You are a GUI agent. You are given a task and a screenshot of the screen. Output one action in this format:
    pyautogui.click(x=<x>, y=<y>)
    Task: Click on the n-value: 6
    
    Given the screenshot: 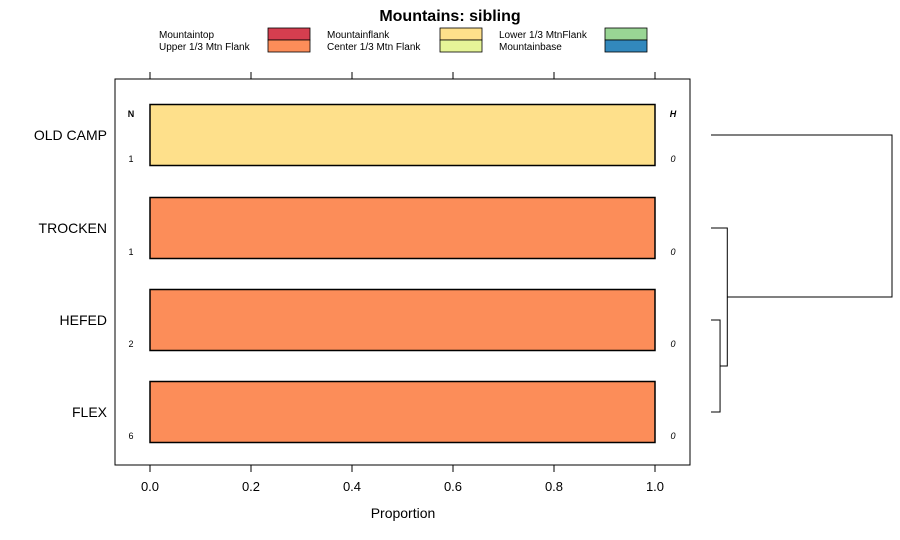 What is the action you would take?
    pyautogui.click(x=130, y=436)
    